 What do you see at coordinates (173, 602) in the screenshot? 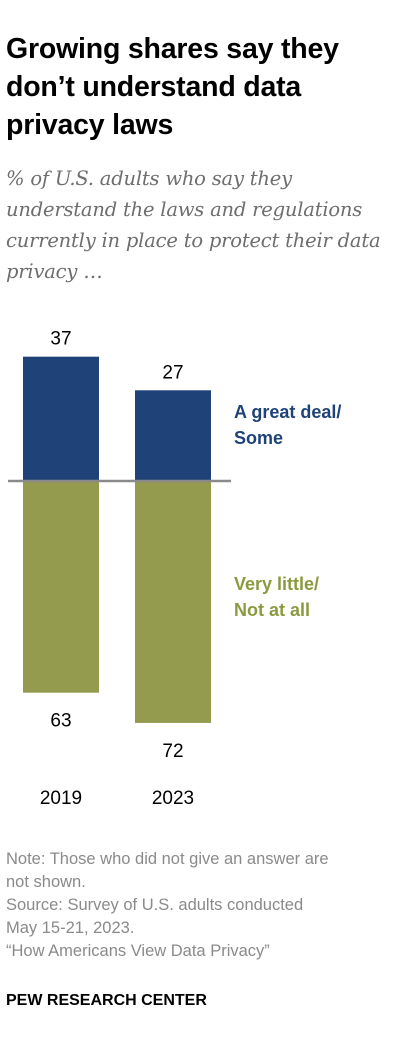
I see `bar-2023-very-little-not-at-all` at bounding box center [173, 602].